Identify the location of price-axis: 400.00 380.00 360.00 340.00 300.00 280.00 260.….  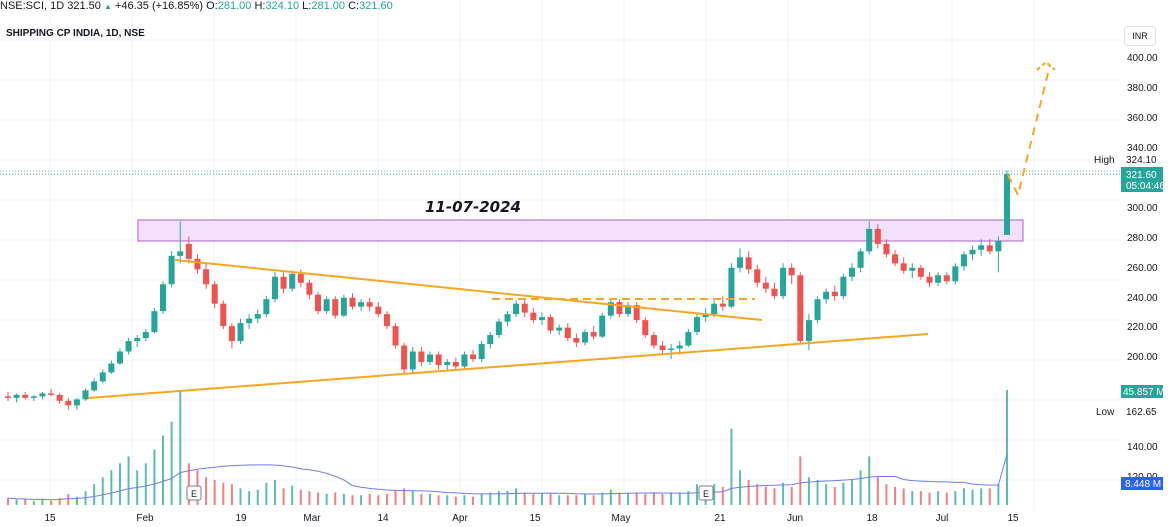
(1142, 268).